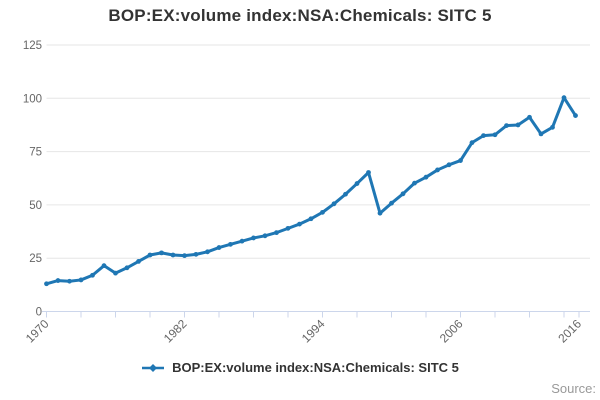  I want to click on x-axis-labels: 1970 1982 1994 2006 2016, so click(304, 330).